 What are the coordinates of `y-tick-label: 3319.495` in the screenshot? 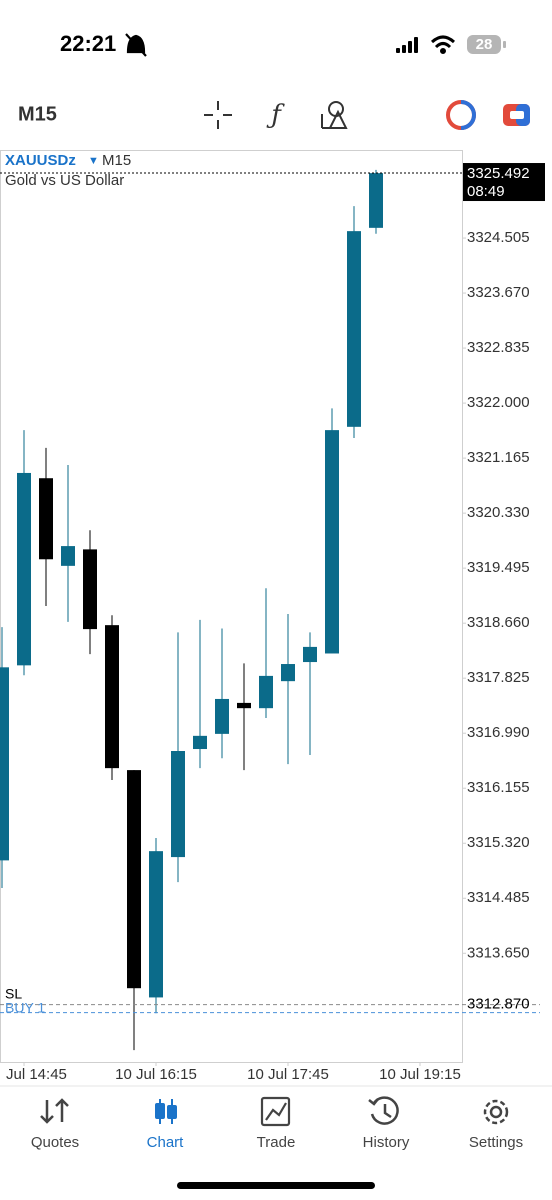 It's located at (498, 567).